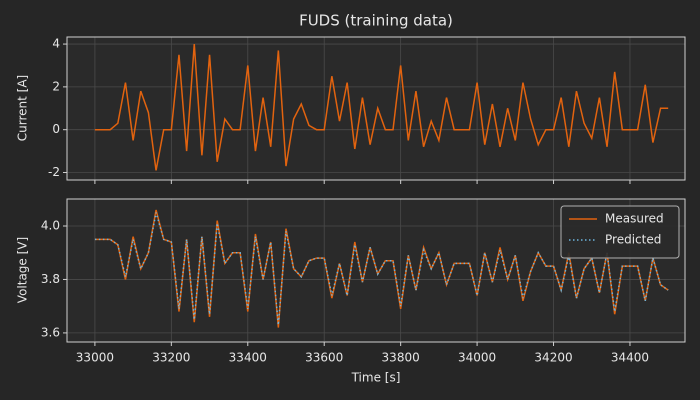 Image resolution: width=700 pixels, height=400 pixels. Describe the element at coordinates (171, 358) in the screenshot. I see `x-tick-label: 33200` at that location.